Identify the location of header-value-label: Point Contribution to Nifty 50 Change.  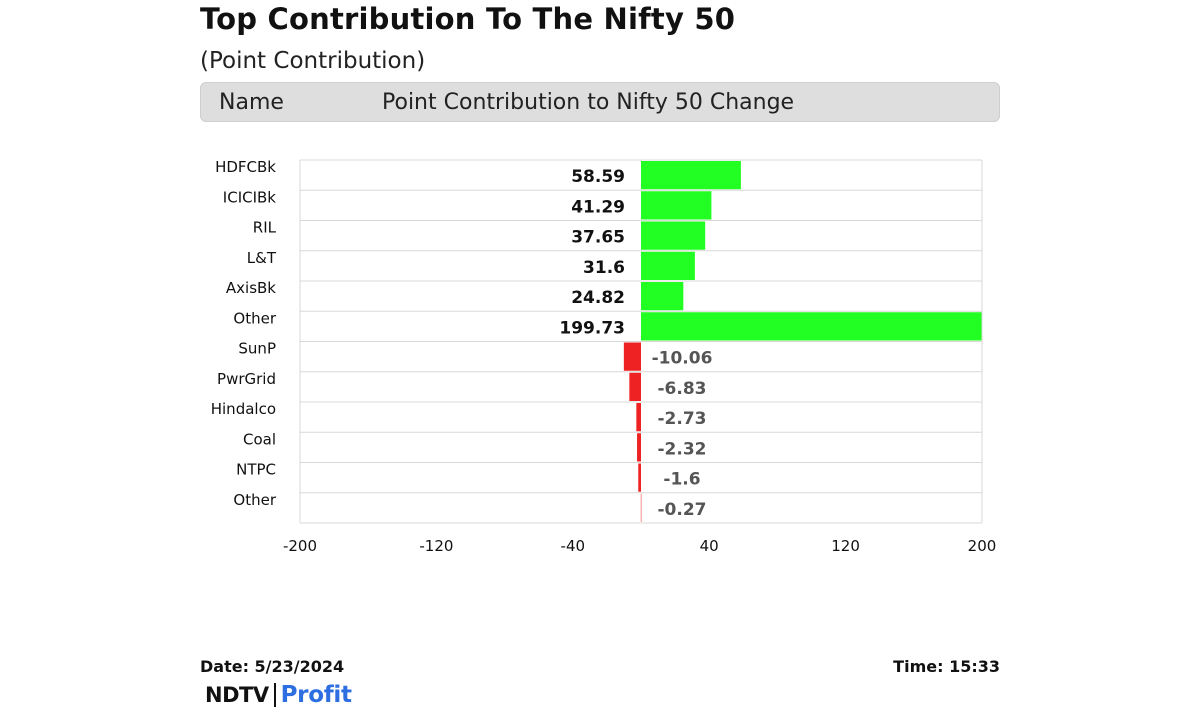
(588, 102).